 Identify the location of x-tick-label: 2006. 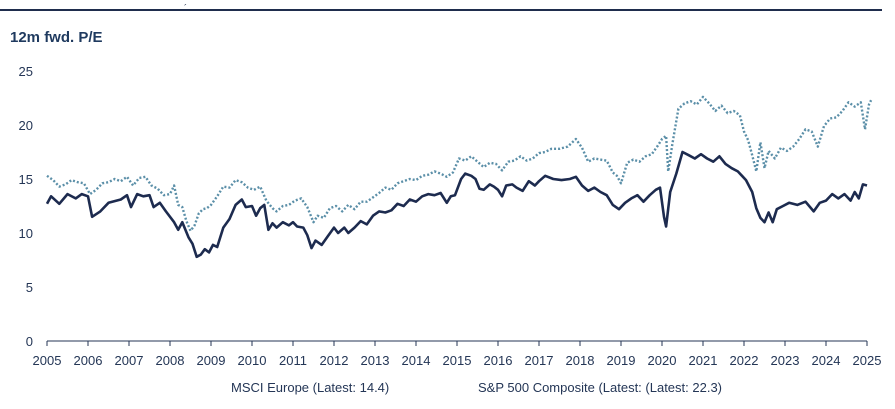
(88, 360).